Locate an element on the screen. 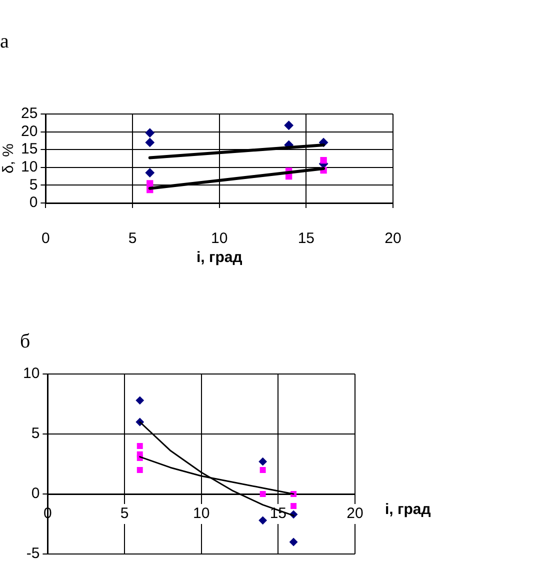 The height and width of the screenshot is (566, 559). y-tick-label: -5 is located at coordinates (33, 553).